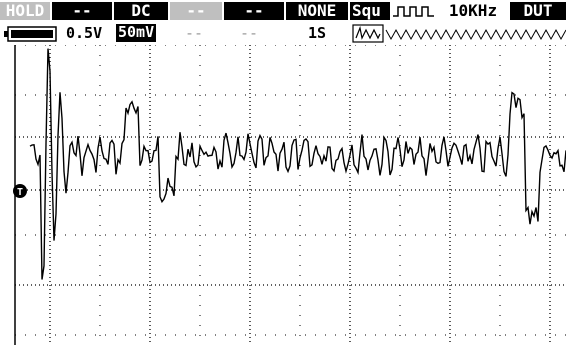 The height and width of the screenshot is (345, 566). Describe the element at coordinates (317, 33) in the screenshot. I see `time-base: 1S` at that location.